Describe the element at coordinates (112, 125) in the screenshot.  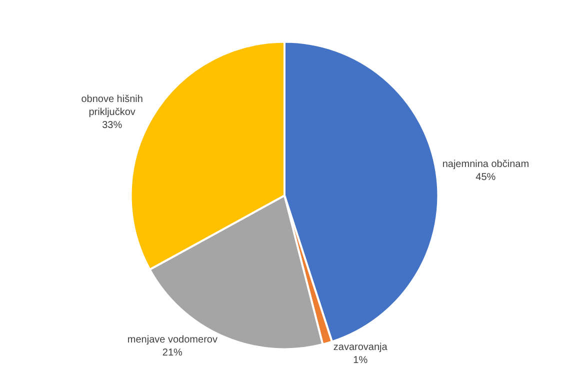
I see `data-label: 33%` at that location.